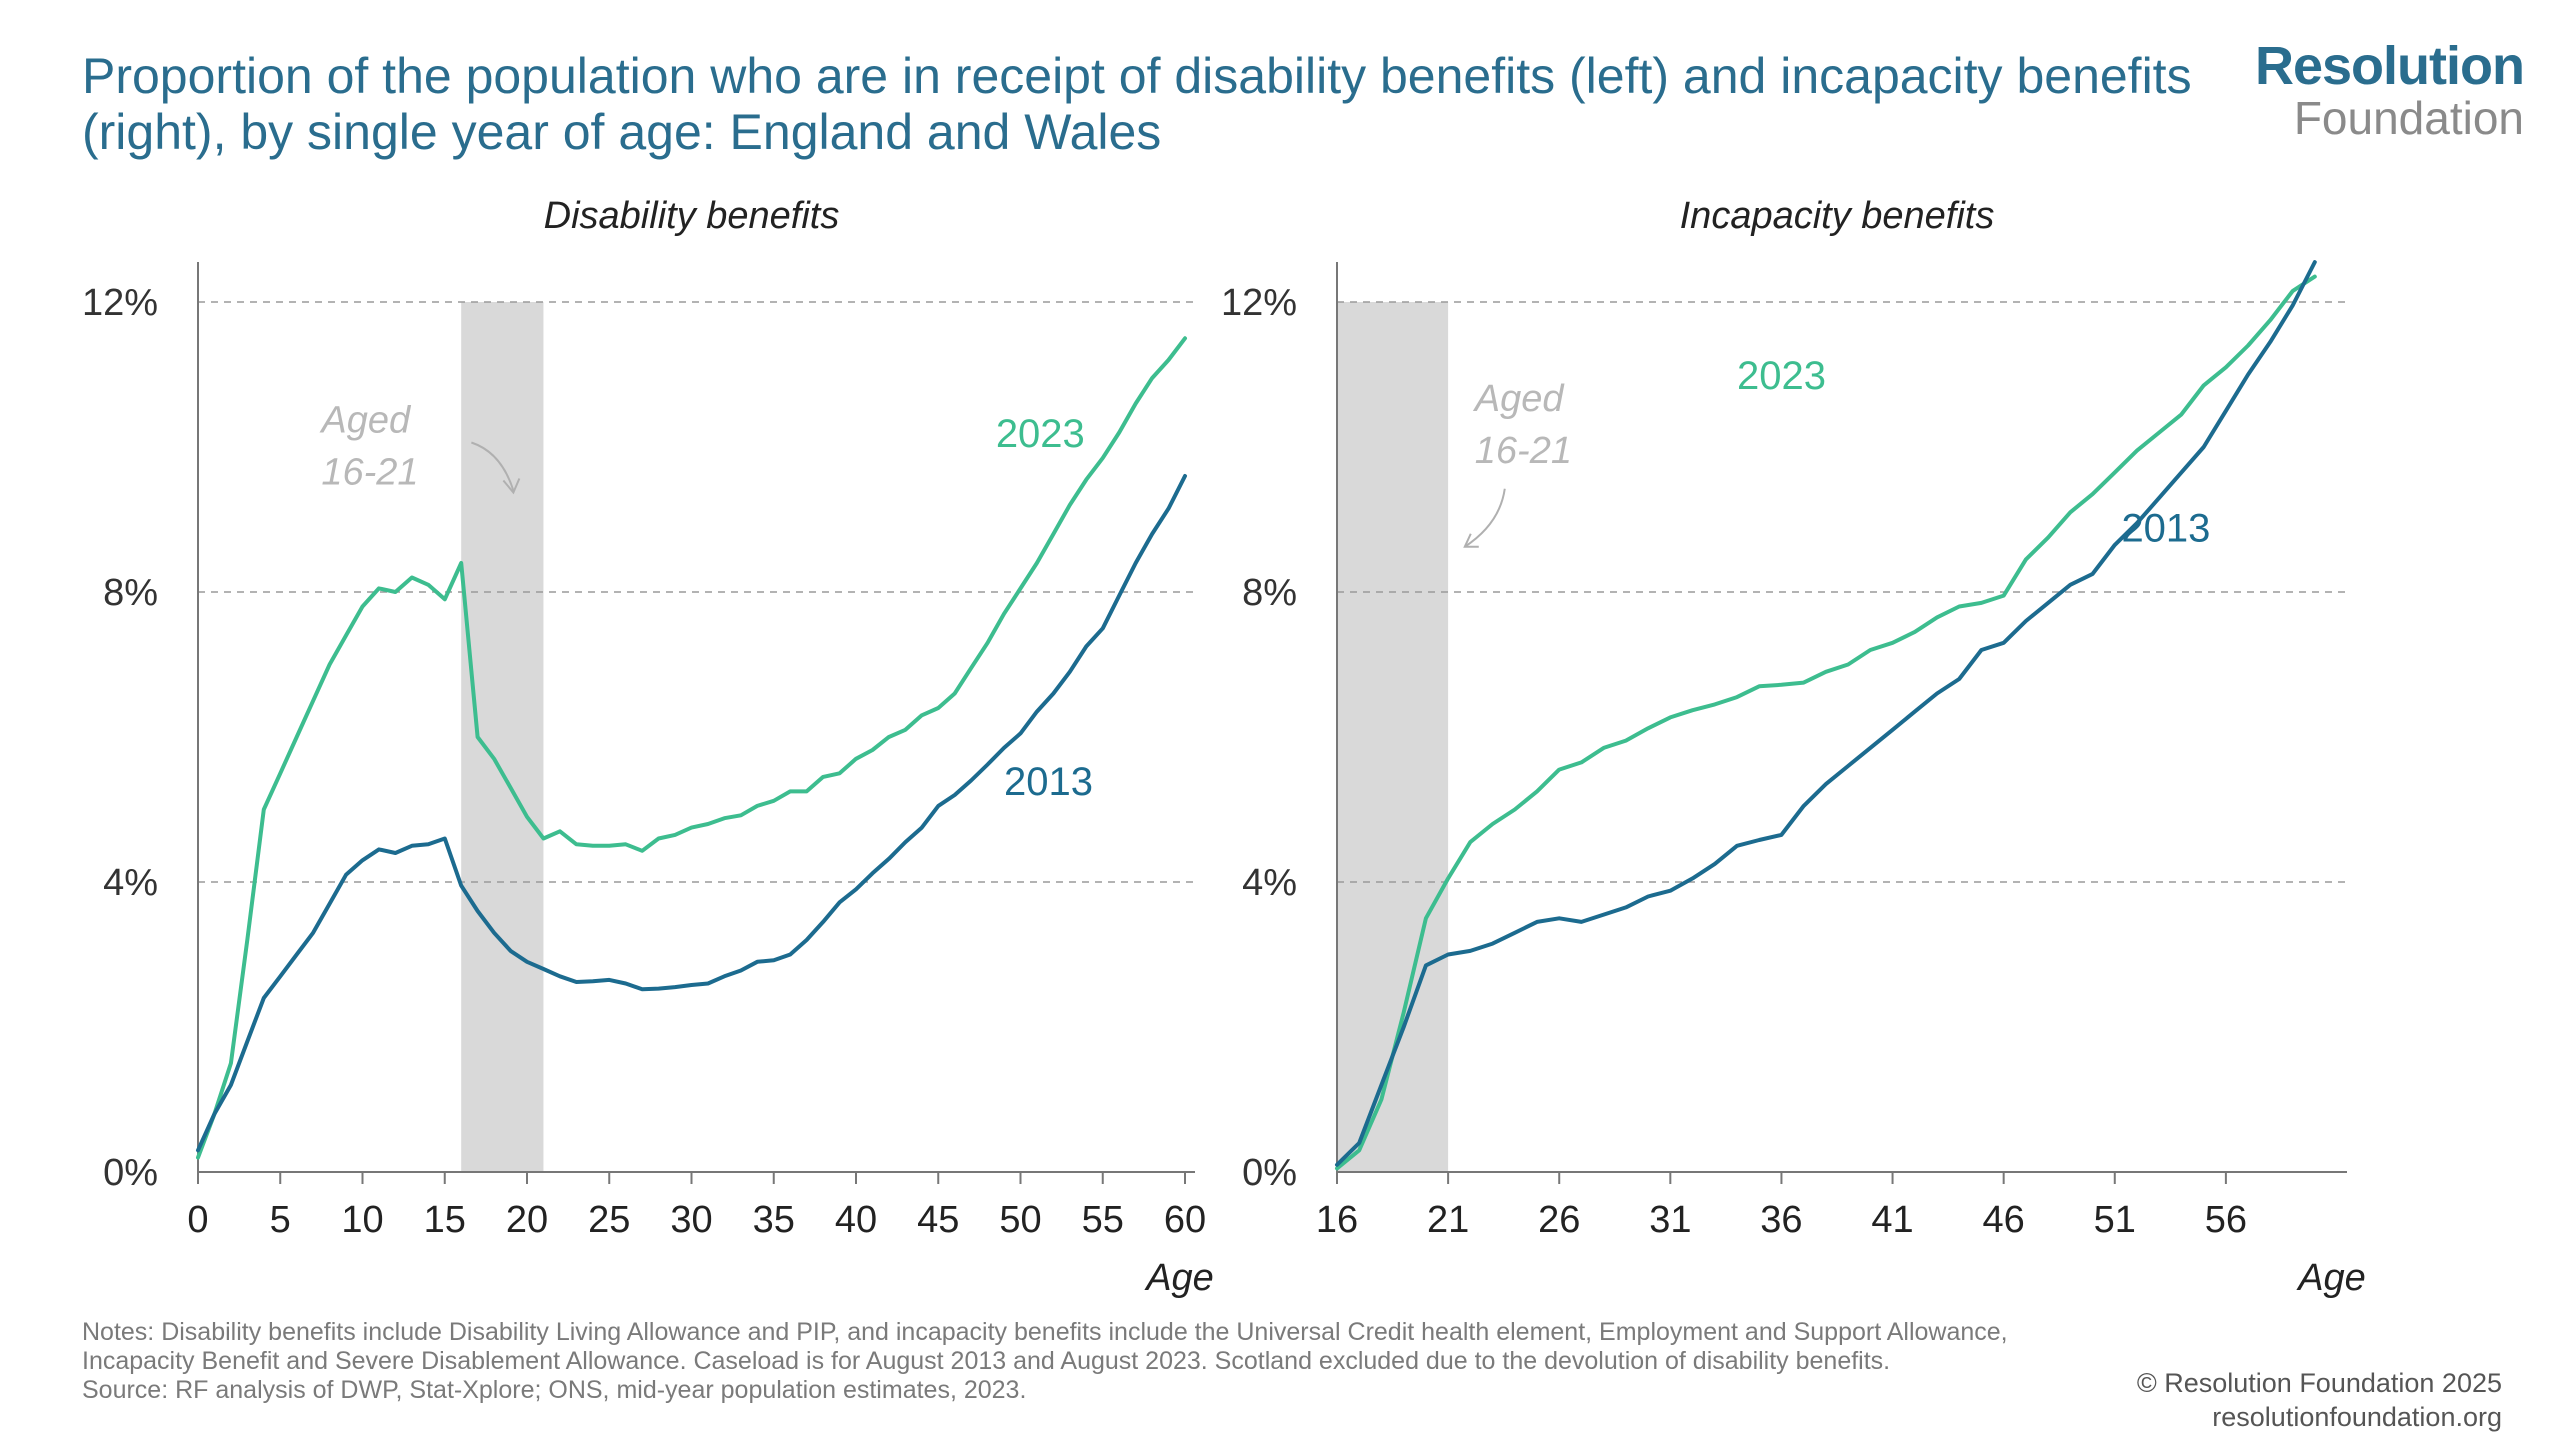 The image size is (2560, 1440). Describe the element at coordinates (609, 1220) in the screenshot. I see `panel1-x-tick-label: 25` at that location.